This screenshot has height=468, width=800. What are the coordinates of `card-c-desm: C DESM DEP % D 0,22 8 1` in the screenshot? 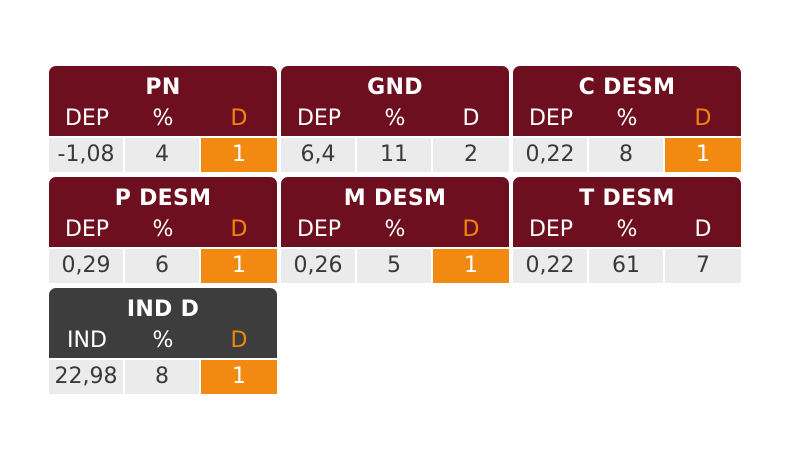 It's located at (627, 120).